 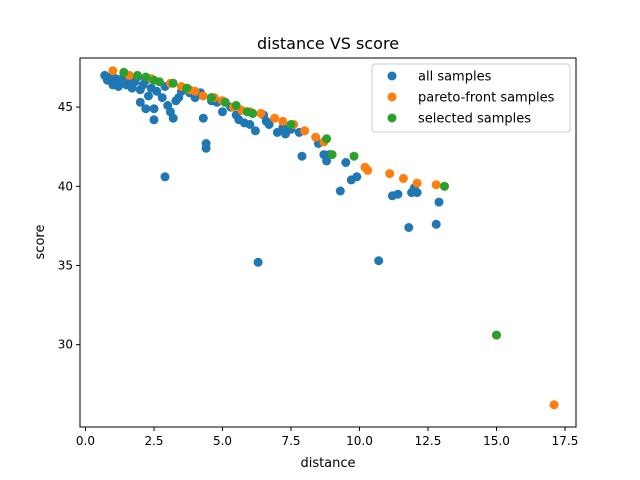 What do you see at coordinates (69, 226) in the screenshot?
I see `y-axis: 30 35 40 45` at bounding box center [69, 226].